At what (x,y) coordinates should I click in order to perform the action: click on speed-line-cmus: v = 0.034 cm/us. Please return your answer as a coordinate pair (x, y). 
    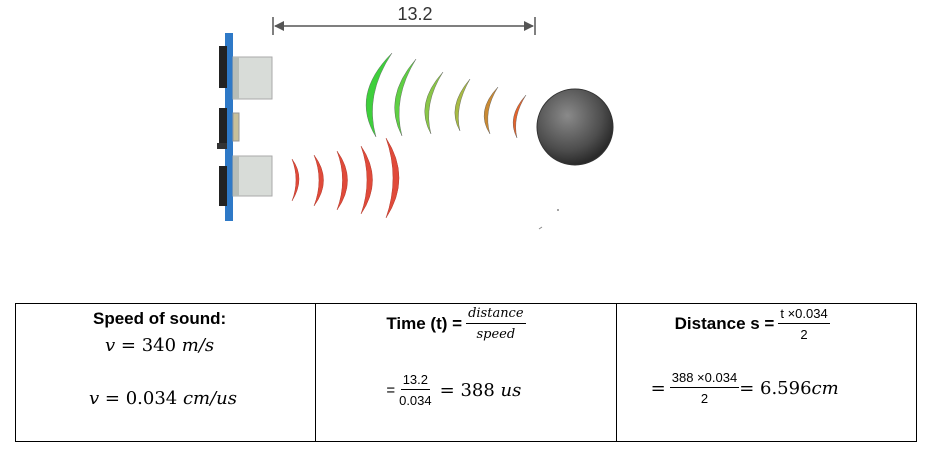
    Looking at the image, I should click on (163, 398).